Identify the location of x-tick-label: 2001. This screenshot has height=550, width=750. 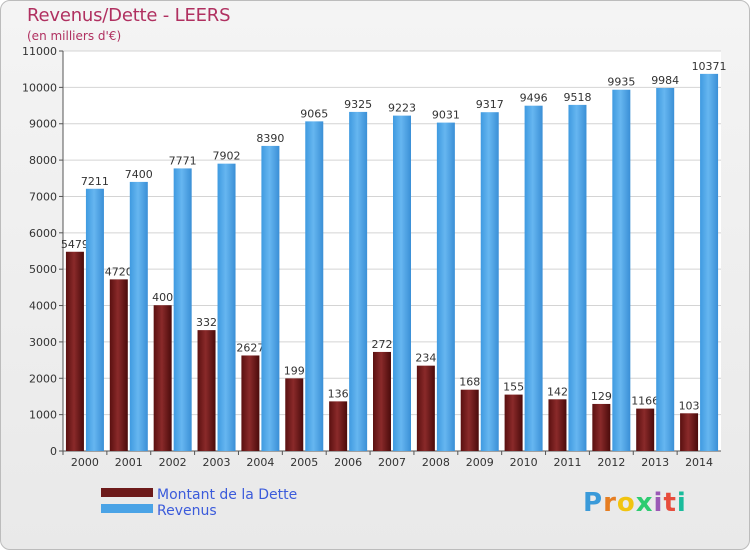
(129, 462).